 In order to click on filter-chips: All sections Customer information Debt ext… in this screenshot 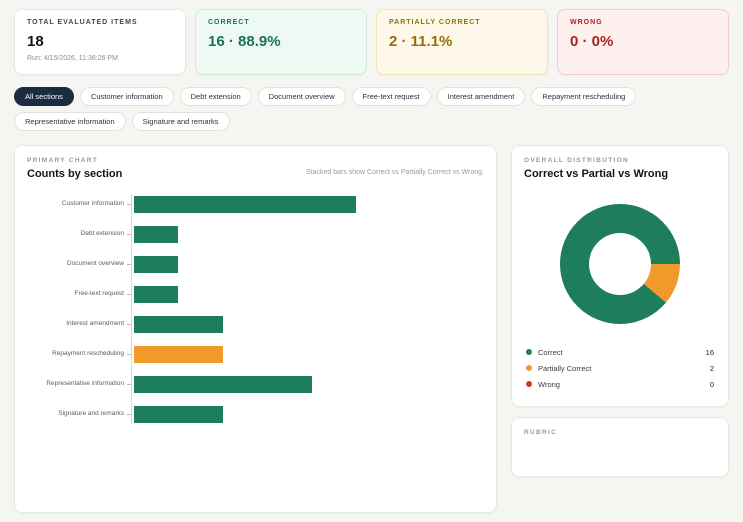, I will do `click(371, 109)`.